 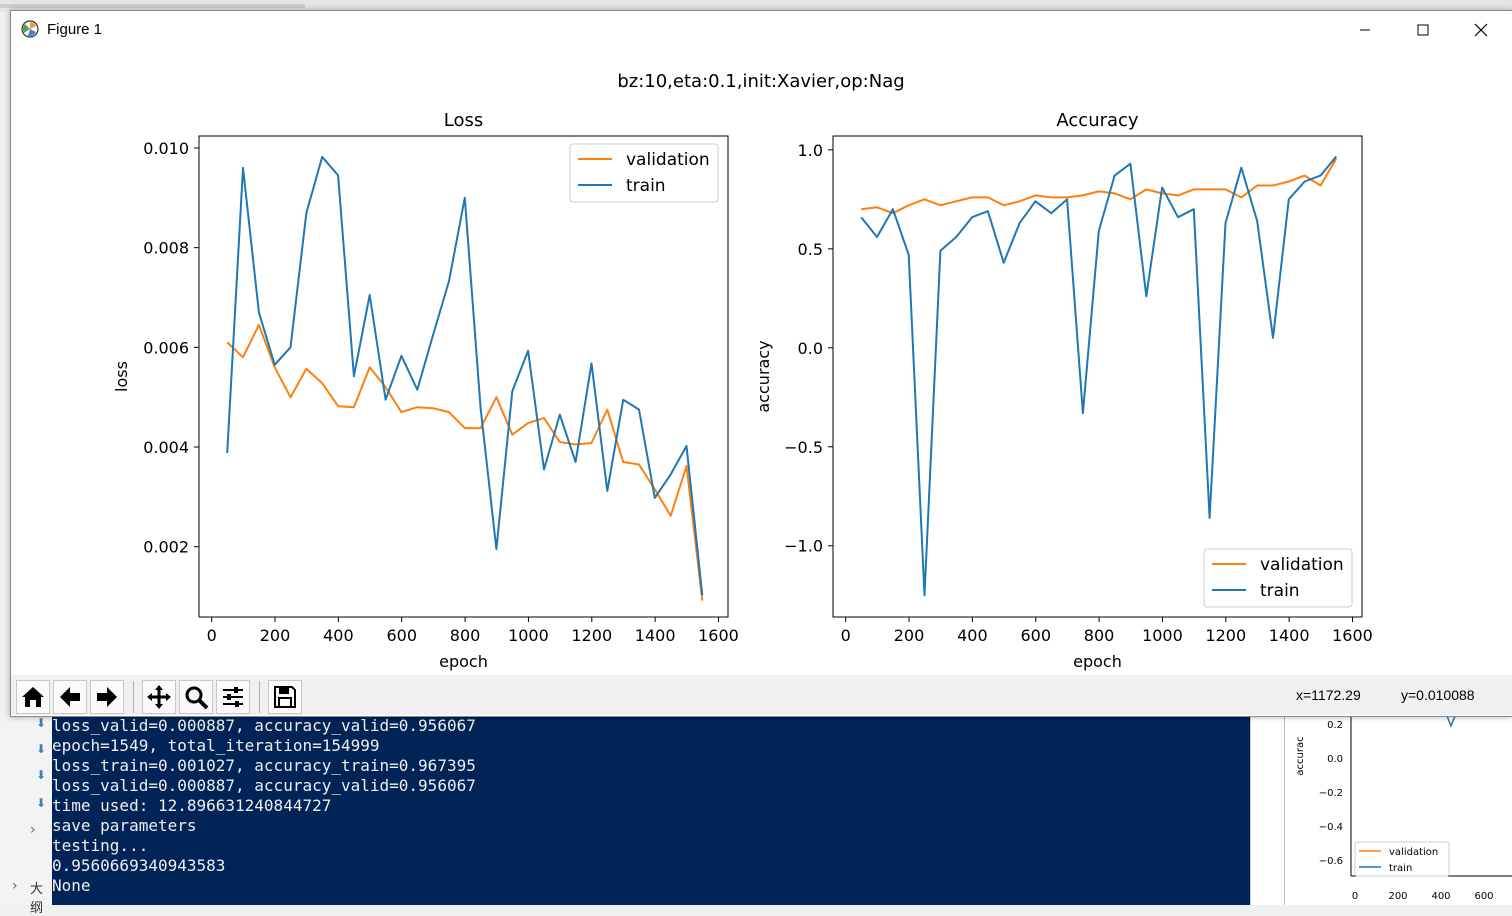 What do you see at coordinates (1328, 695) in the screenshot?
I see `cursor-x-readout: x=1172.29` at bounding box center [1328, 695].